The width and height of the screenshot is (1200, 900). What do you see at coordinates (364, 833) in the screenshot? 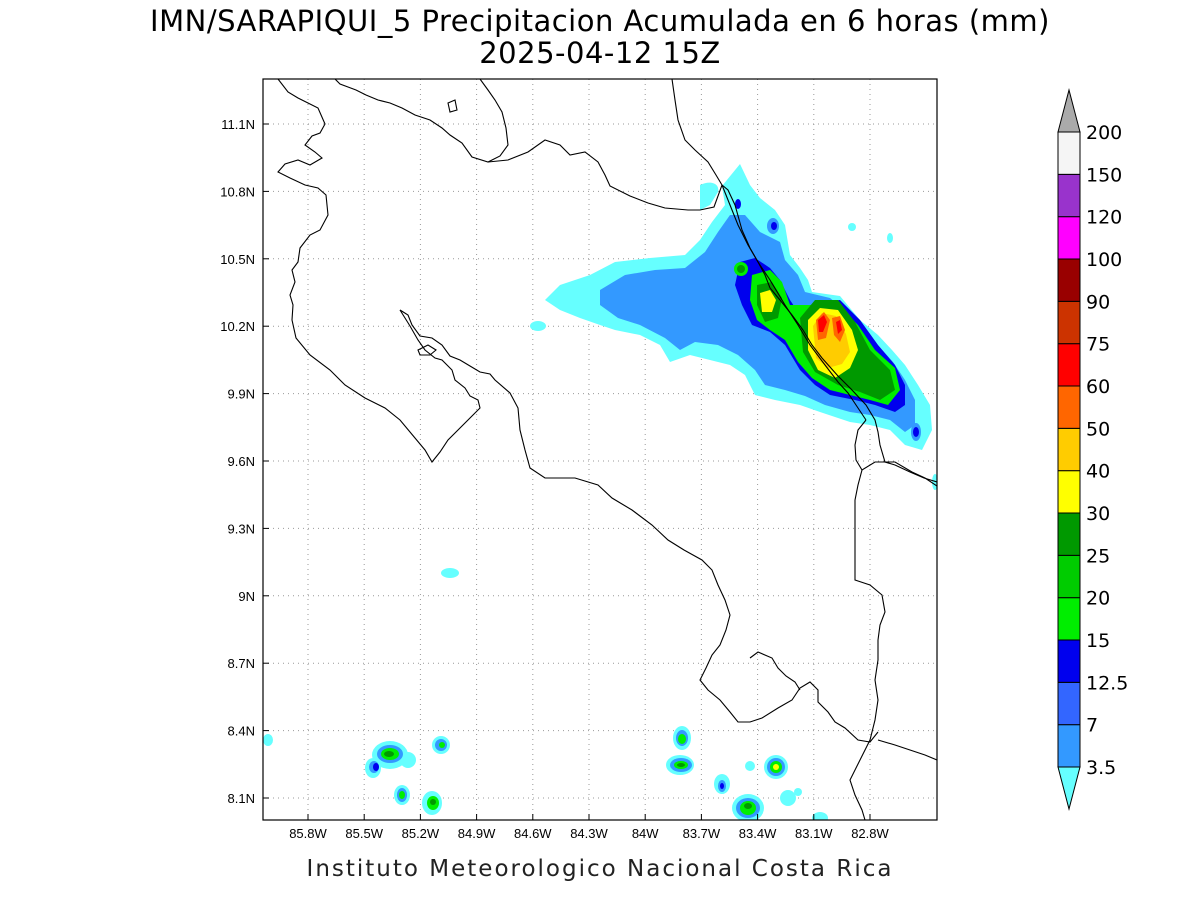
I see `lon-tick-label: 85.5W` at bounding box center [364, 833].